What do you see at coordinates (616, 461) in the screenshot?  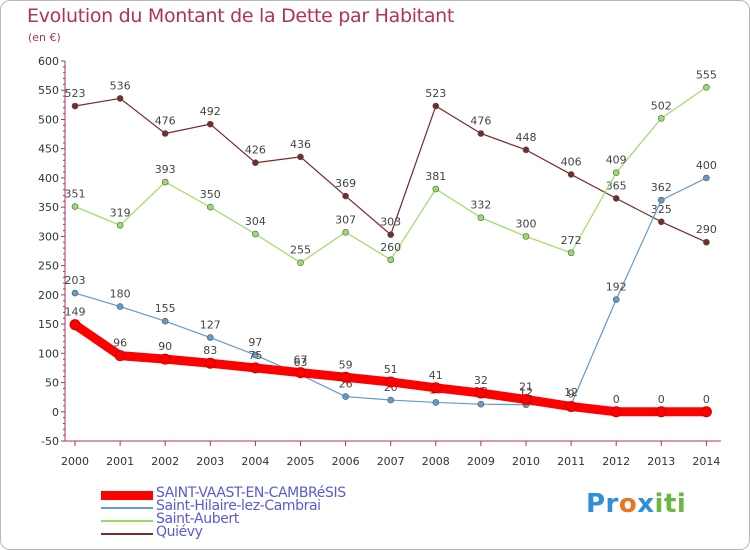 I see `x-tick-label: 2012` at bounding box center [616, 461].